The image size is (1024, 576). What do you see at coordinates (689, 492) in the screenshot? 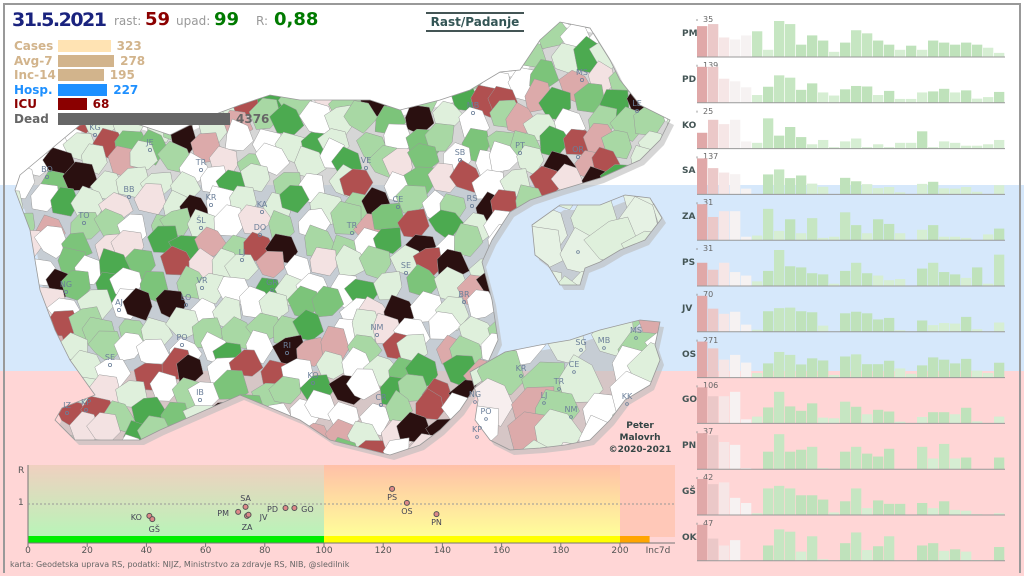
I see `region-label: GŠ` at bounding box center [689, 492].